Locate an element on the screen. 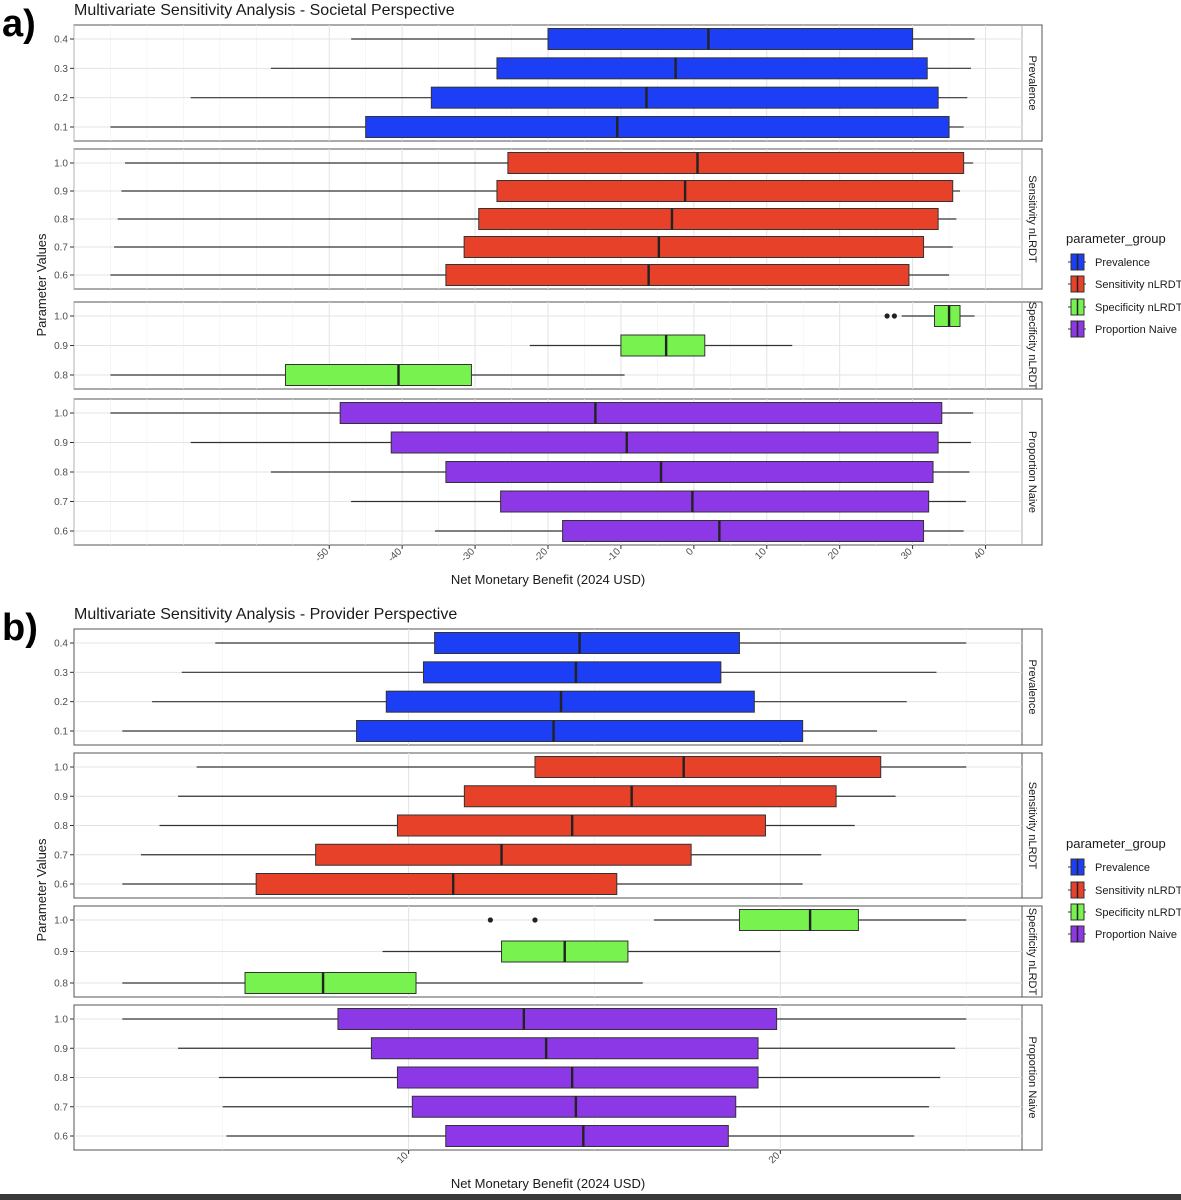 The width and height of the screenshot is (1181, 1200). facet-strip-label: Prevalence is located at coordinates (1032, 686).